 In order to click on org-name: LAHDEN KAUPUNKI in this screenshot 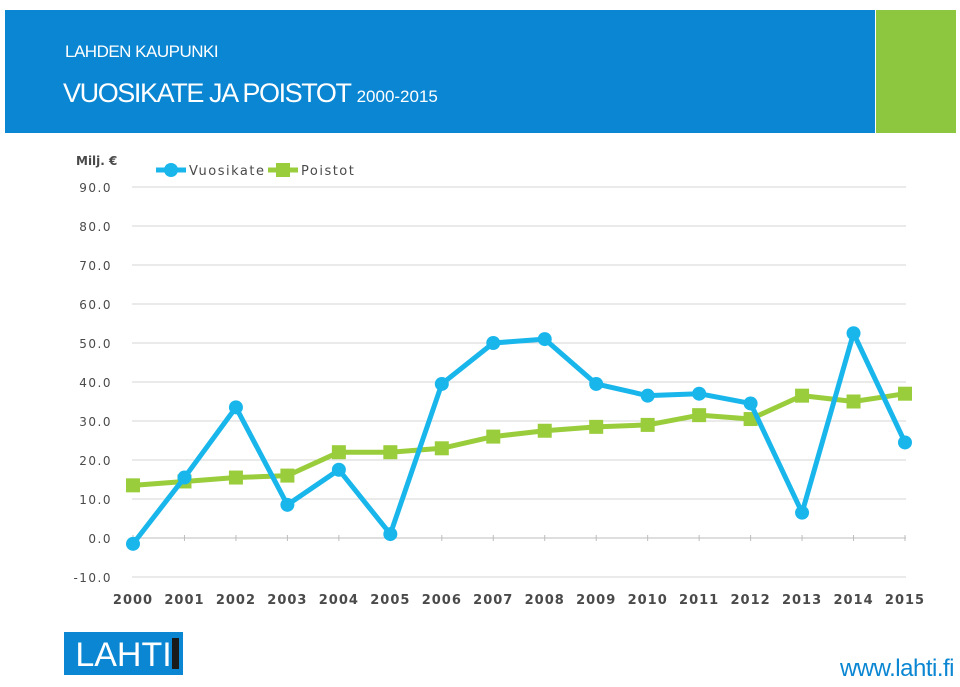, I will do `click(142, 51)`.